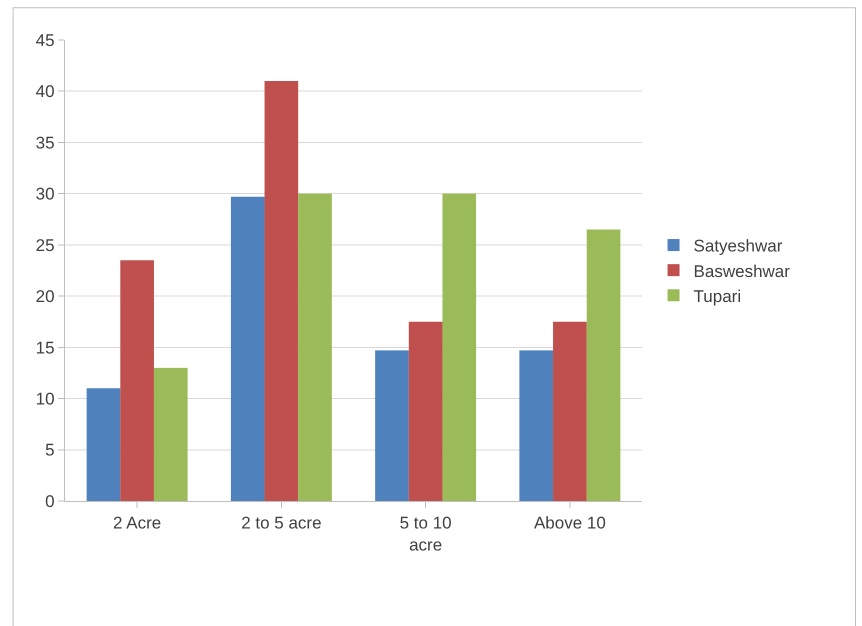  I want to click on y-tick-label: 35, so click(45, 142).